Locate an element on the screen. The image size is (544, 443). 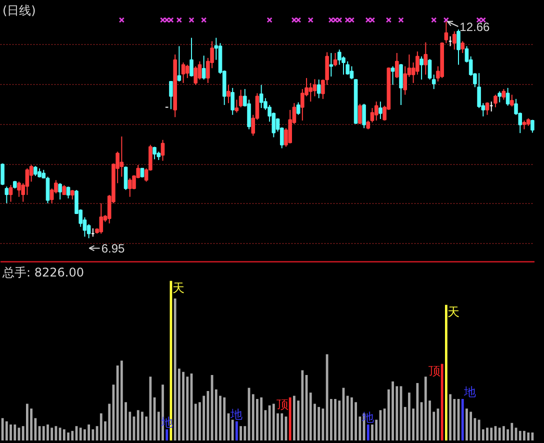
annotation: 12.66 is located at coordinates (475, 27).